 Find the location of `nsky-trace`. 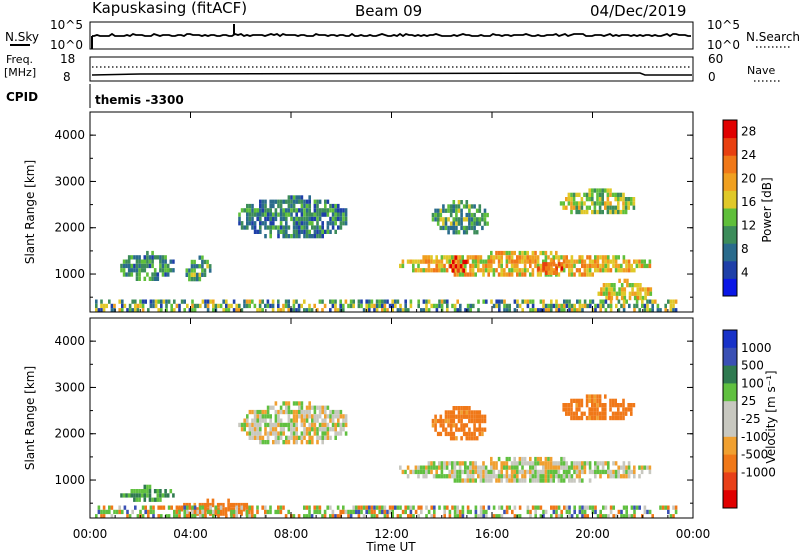

nsky-trace is located at coordinates (391, 35).